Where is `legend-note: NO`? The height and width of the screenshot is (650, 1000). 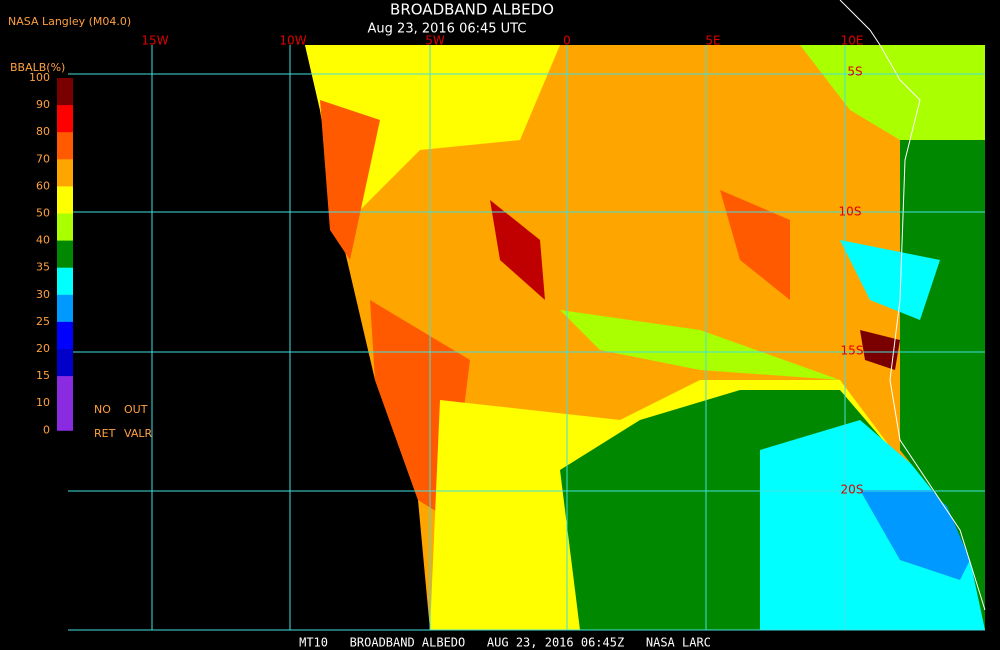 legend-note: NO is located at coordinates (102, 409).